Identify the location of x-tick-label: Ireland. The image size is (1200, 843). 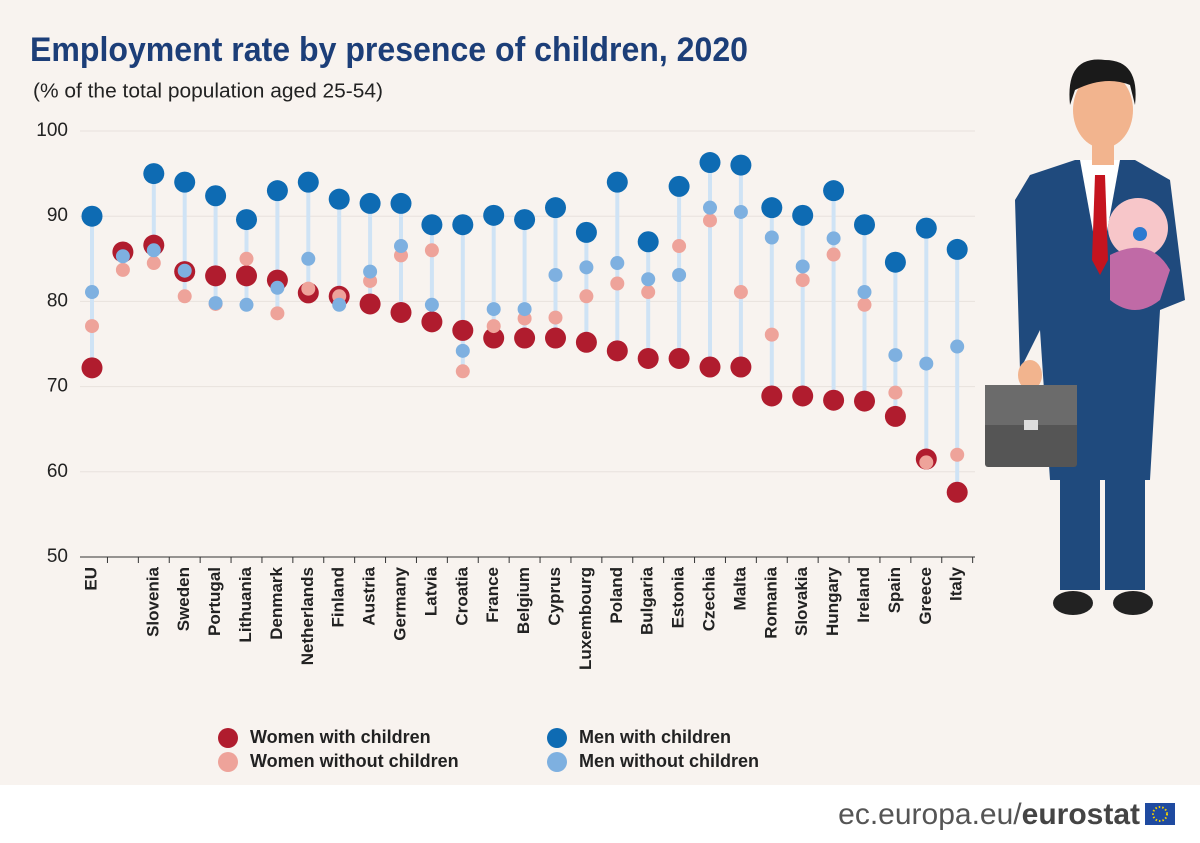
(863, 595).